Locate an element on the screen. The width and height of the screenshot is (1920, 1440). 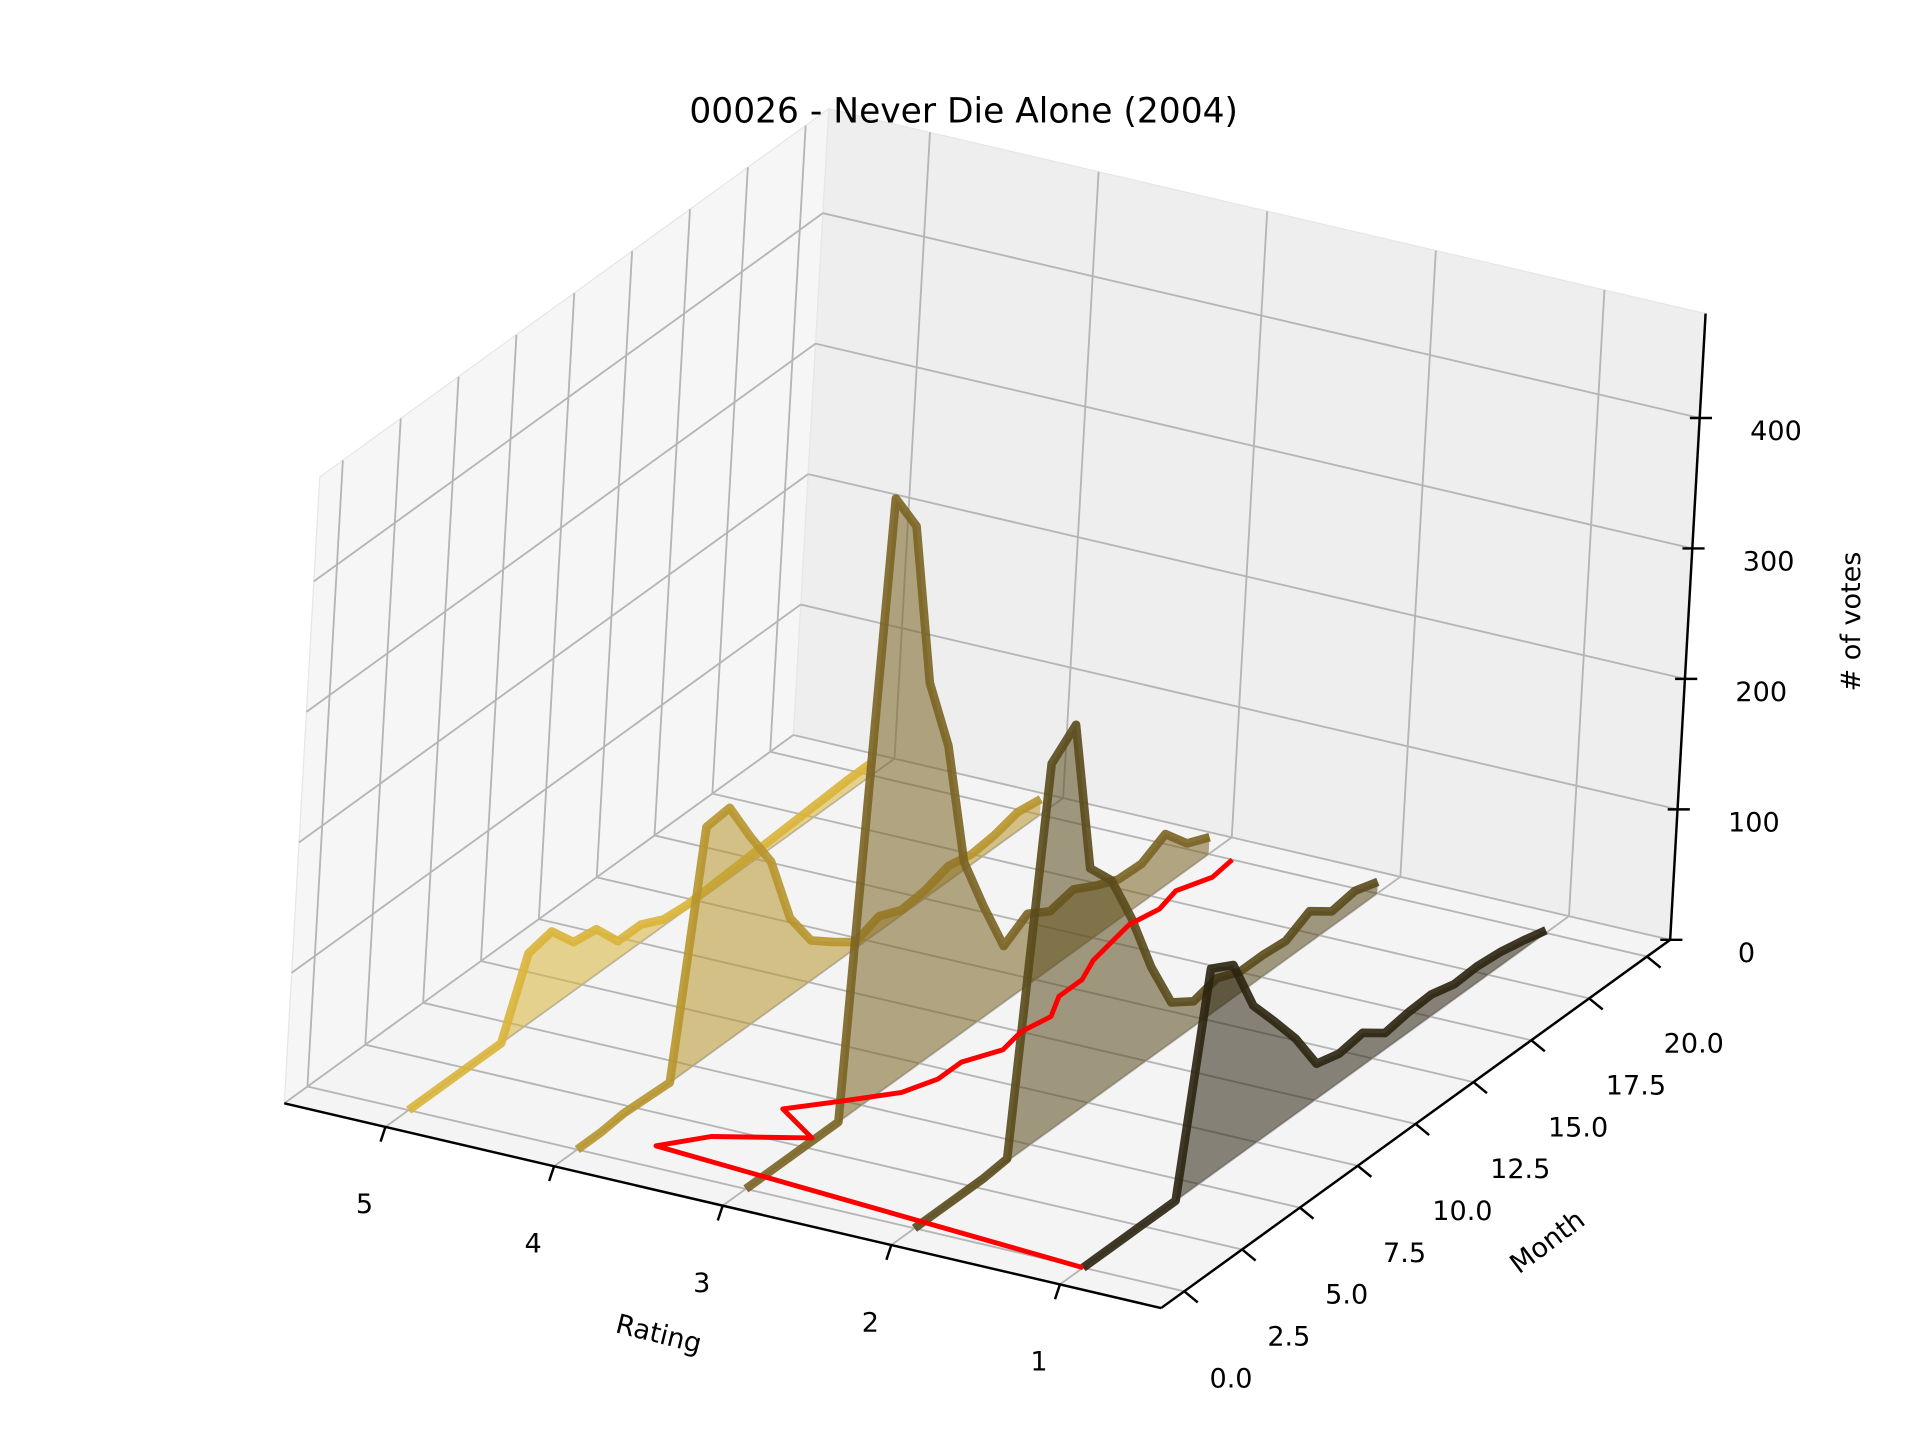
y-tick-label: 17.5 is located at coordinates (1636, 1086).